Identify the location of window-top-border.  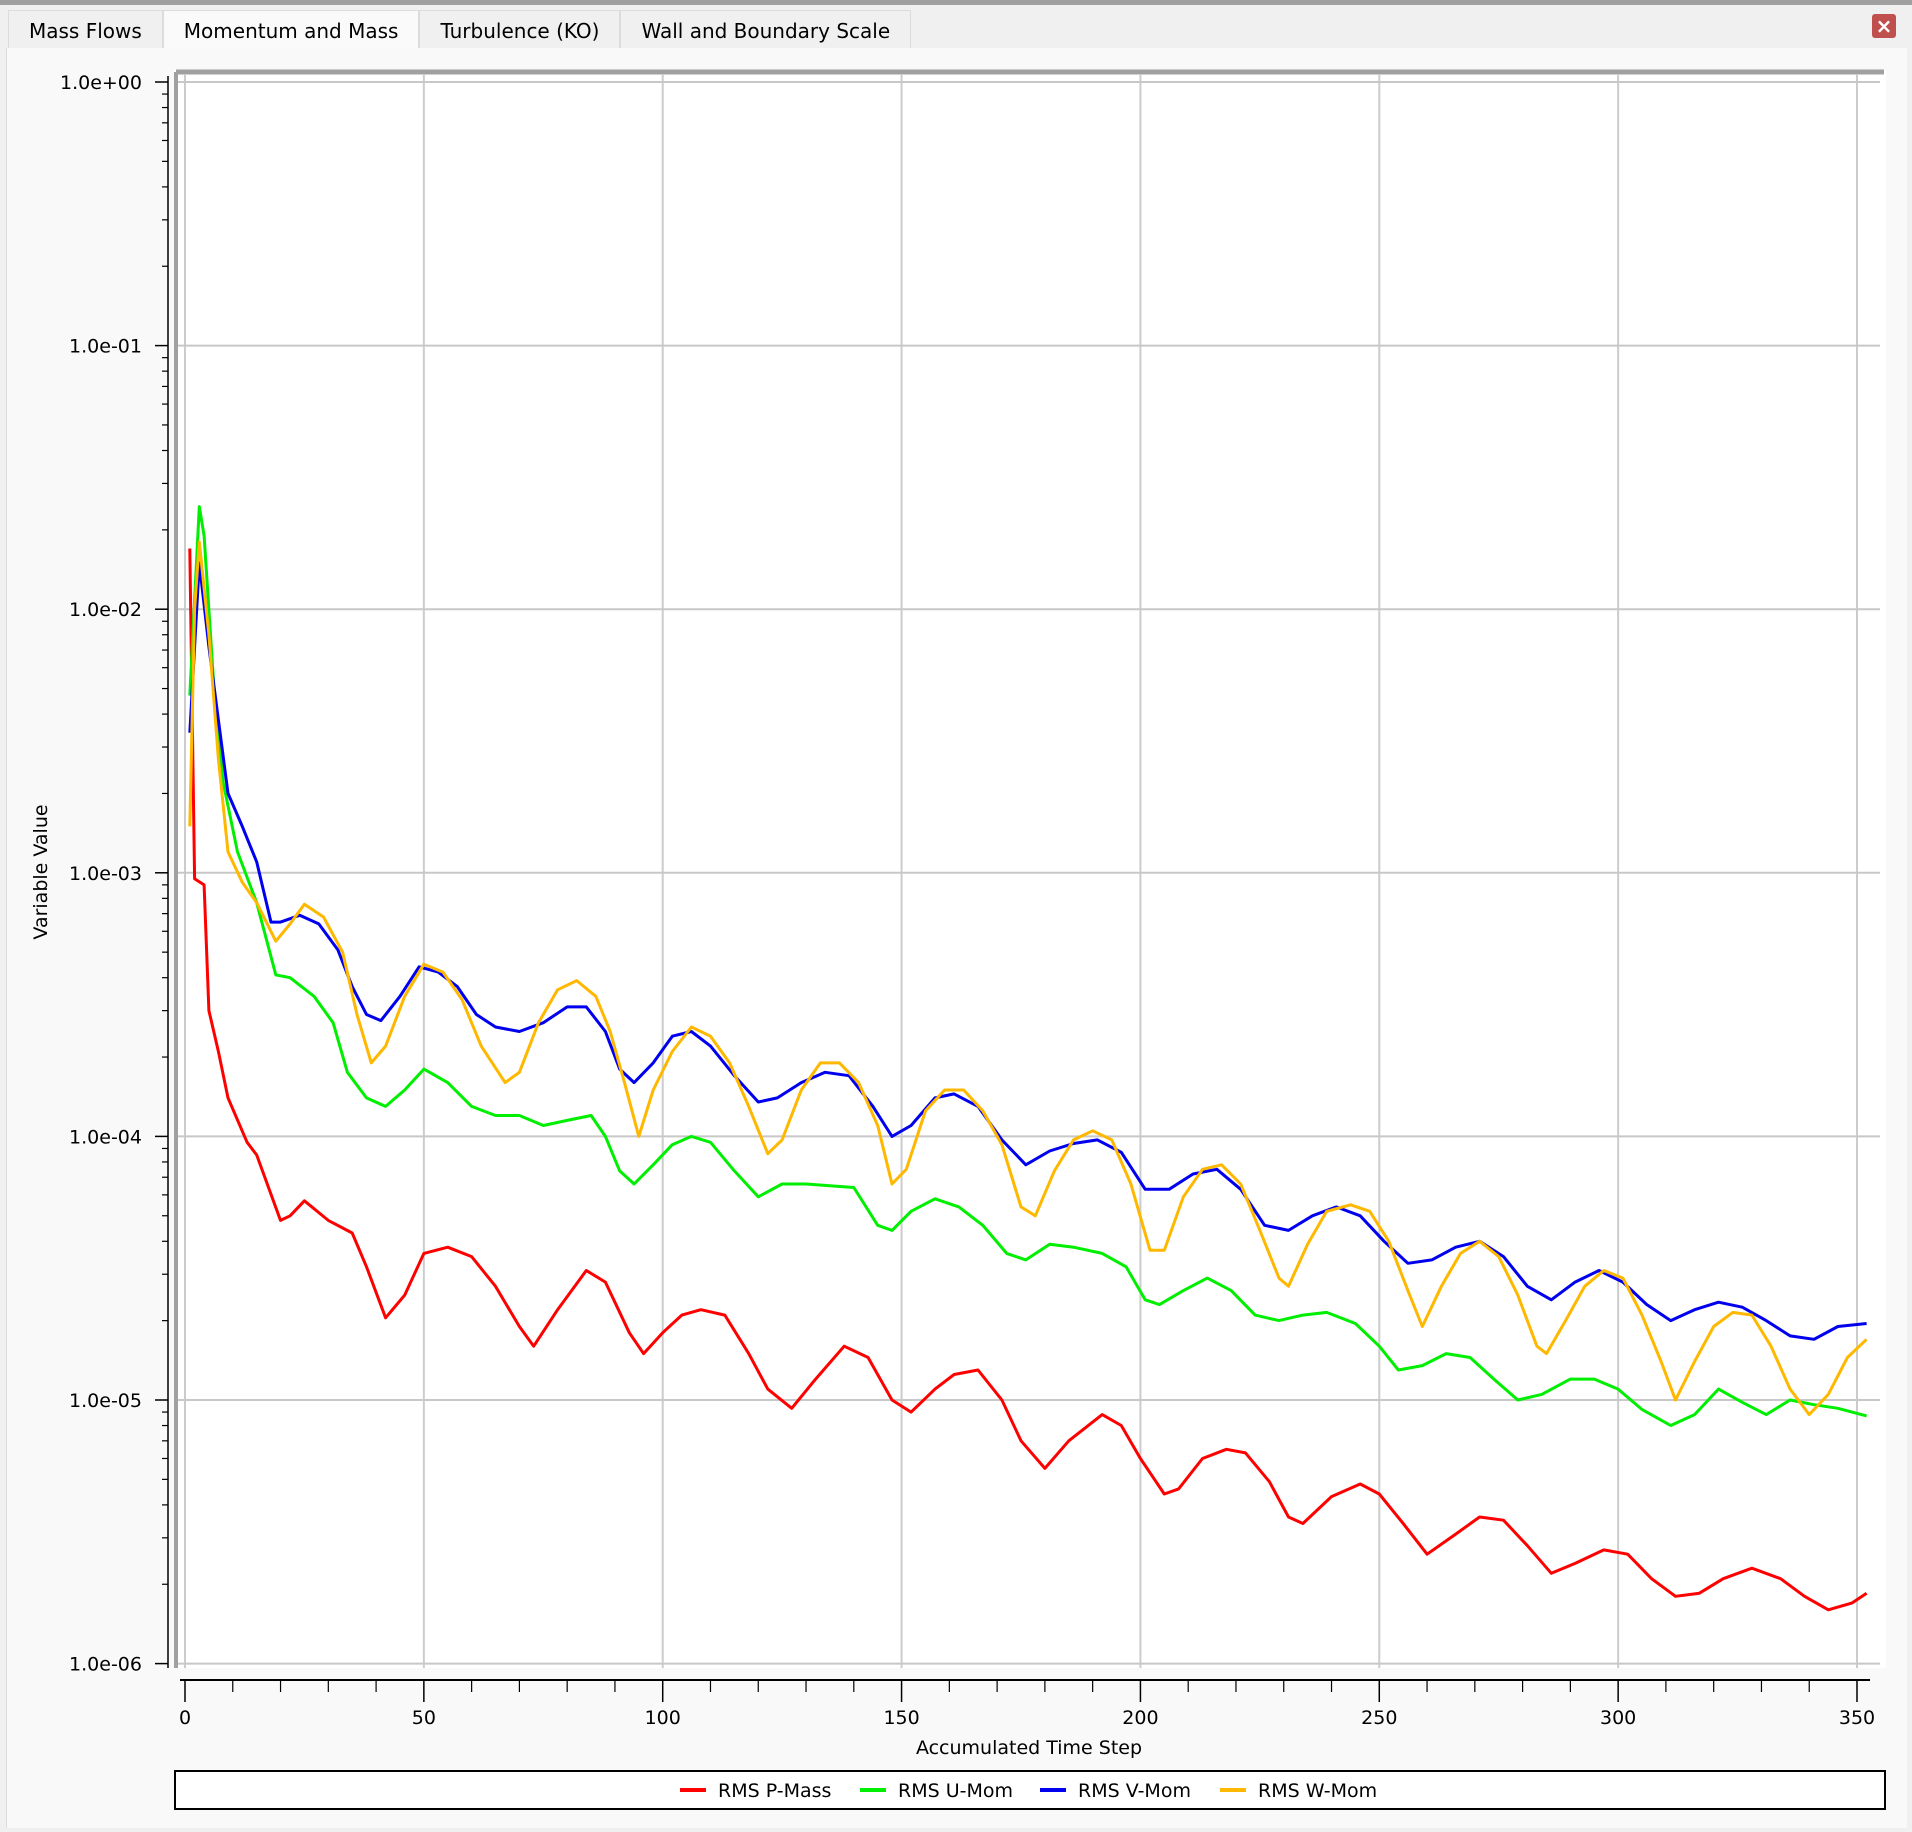
(956, 2).